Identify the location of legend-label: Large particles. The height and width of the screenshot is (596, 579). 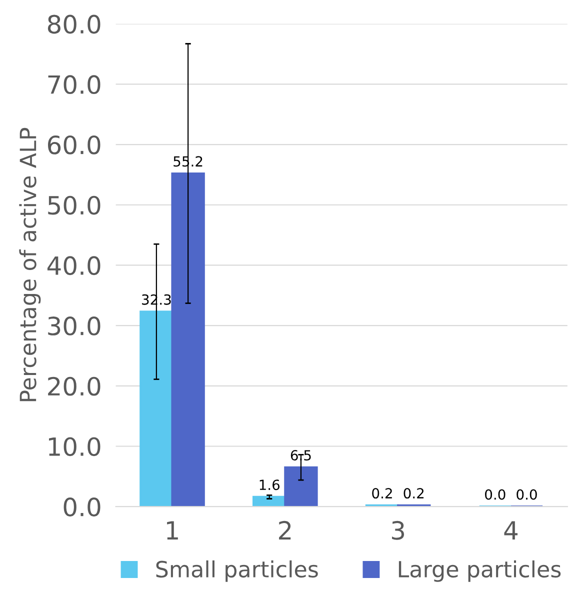
(479, 571).